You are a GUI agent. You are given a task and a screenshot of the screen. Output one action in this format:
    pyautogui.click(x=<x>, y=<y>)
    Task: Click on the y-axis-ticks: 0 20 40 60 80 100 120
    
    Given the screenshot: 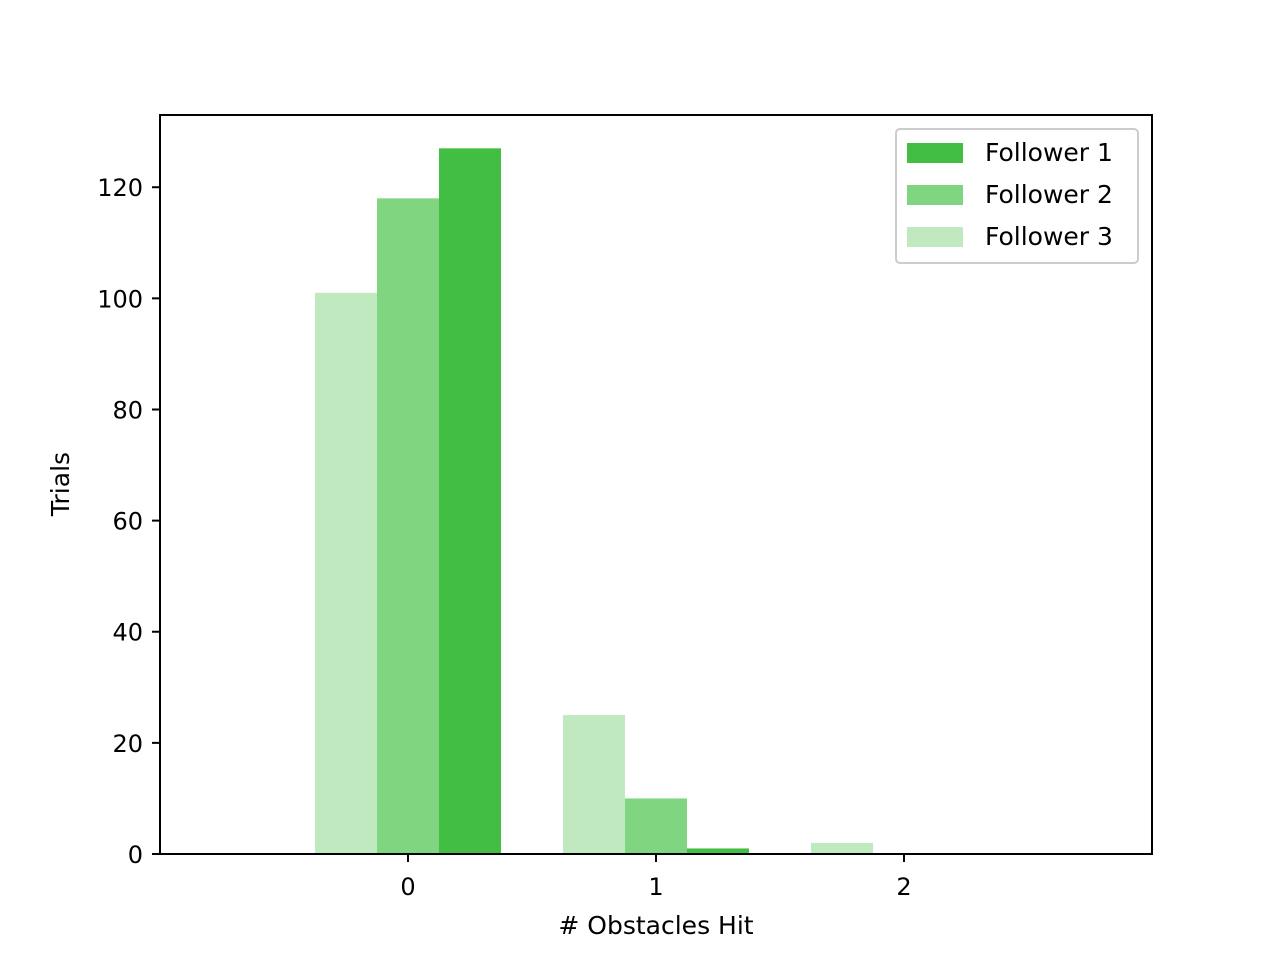 What is the action you would take?
    pyautogui.click(x=128, y=521)
    